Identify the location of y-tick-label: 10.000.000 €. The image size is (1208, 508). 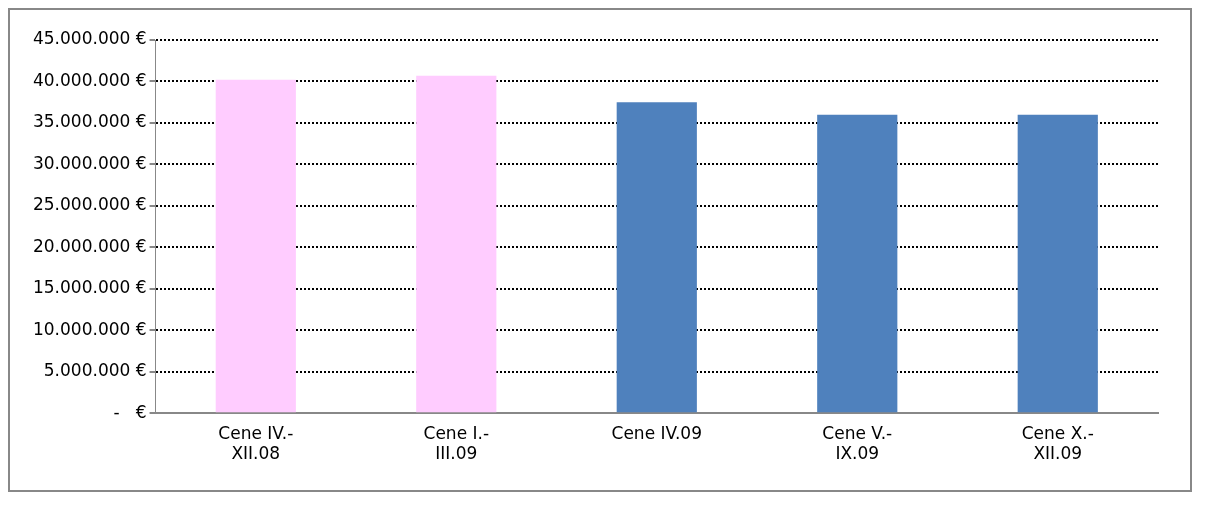
(89, 328).